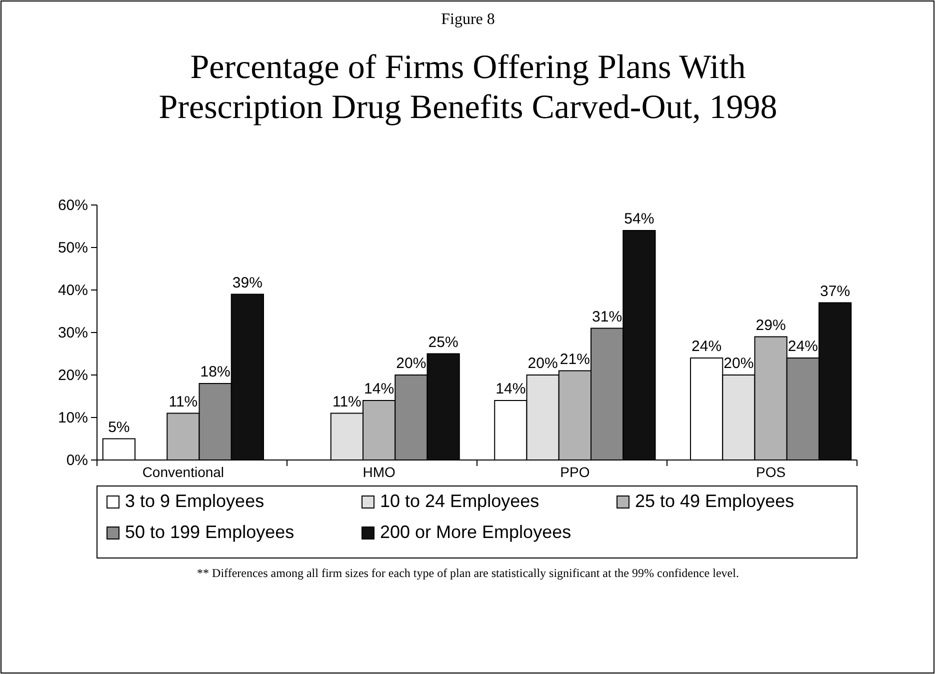 This screenshot has height=674, width=936. What do you see at coordinates (73, 333) in the screenshot?
I see `y-tick-label: 30%` at bounding box center [73, 333].